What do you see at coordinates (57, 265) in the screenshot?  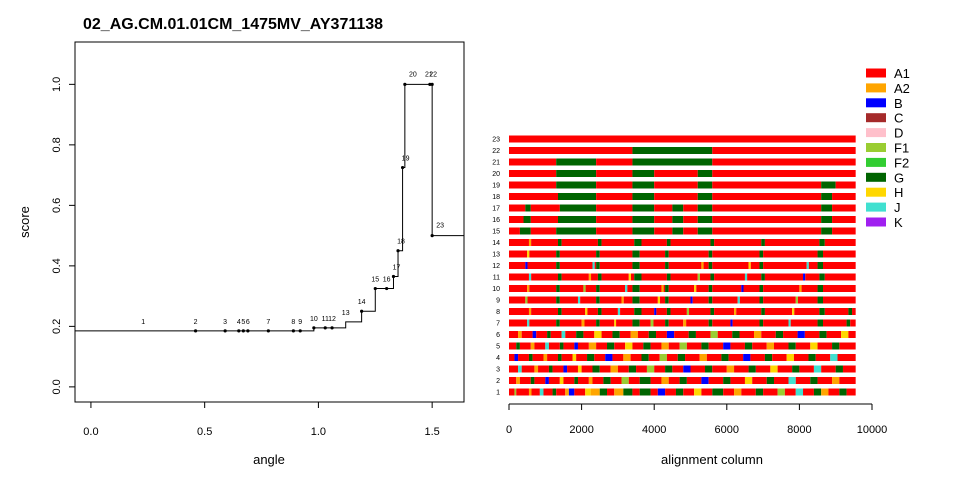 I see `y-tick-label: 0.4` at bounding box center [57, 265].